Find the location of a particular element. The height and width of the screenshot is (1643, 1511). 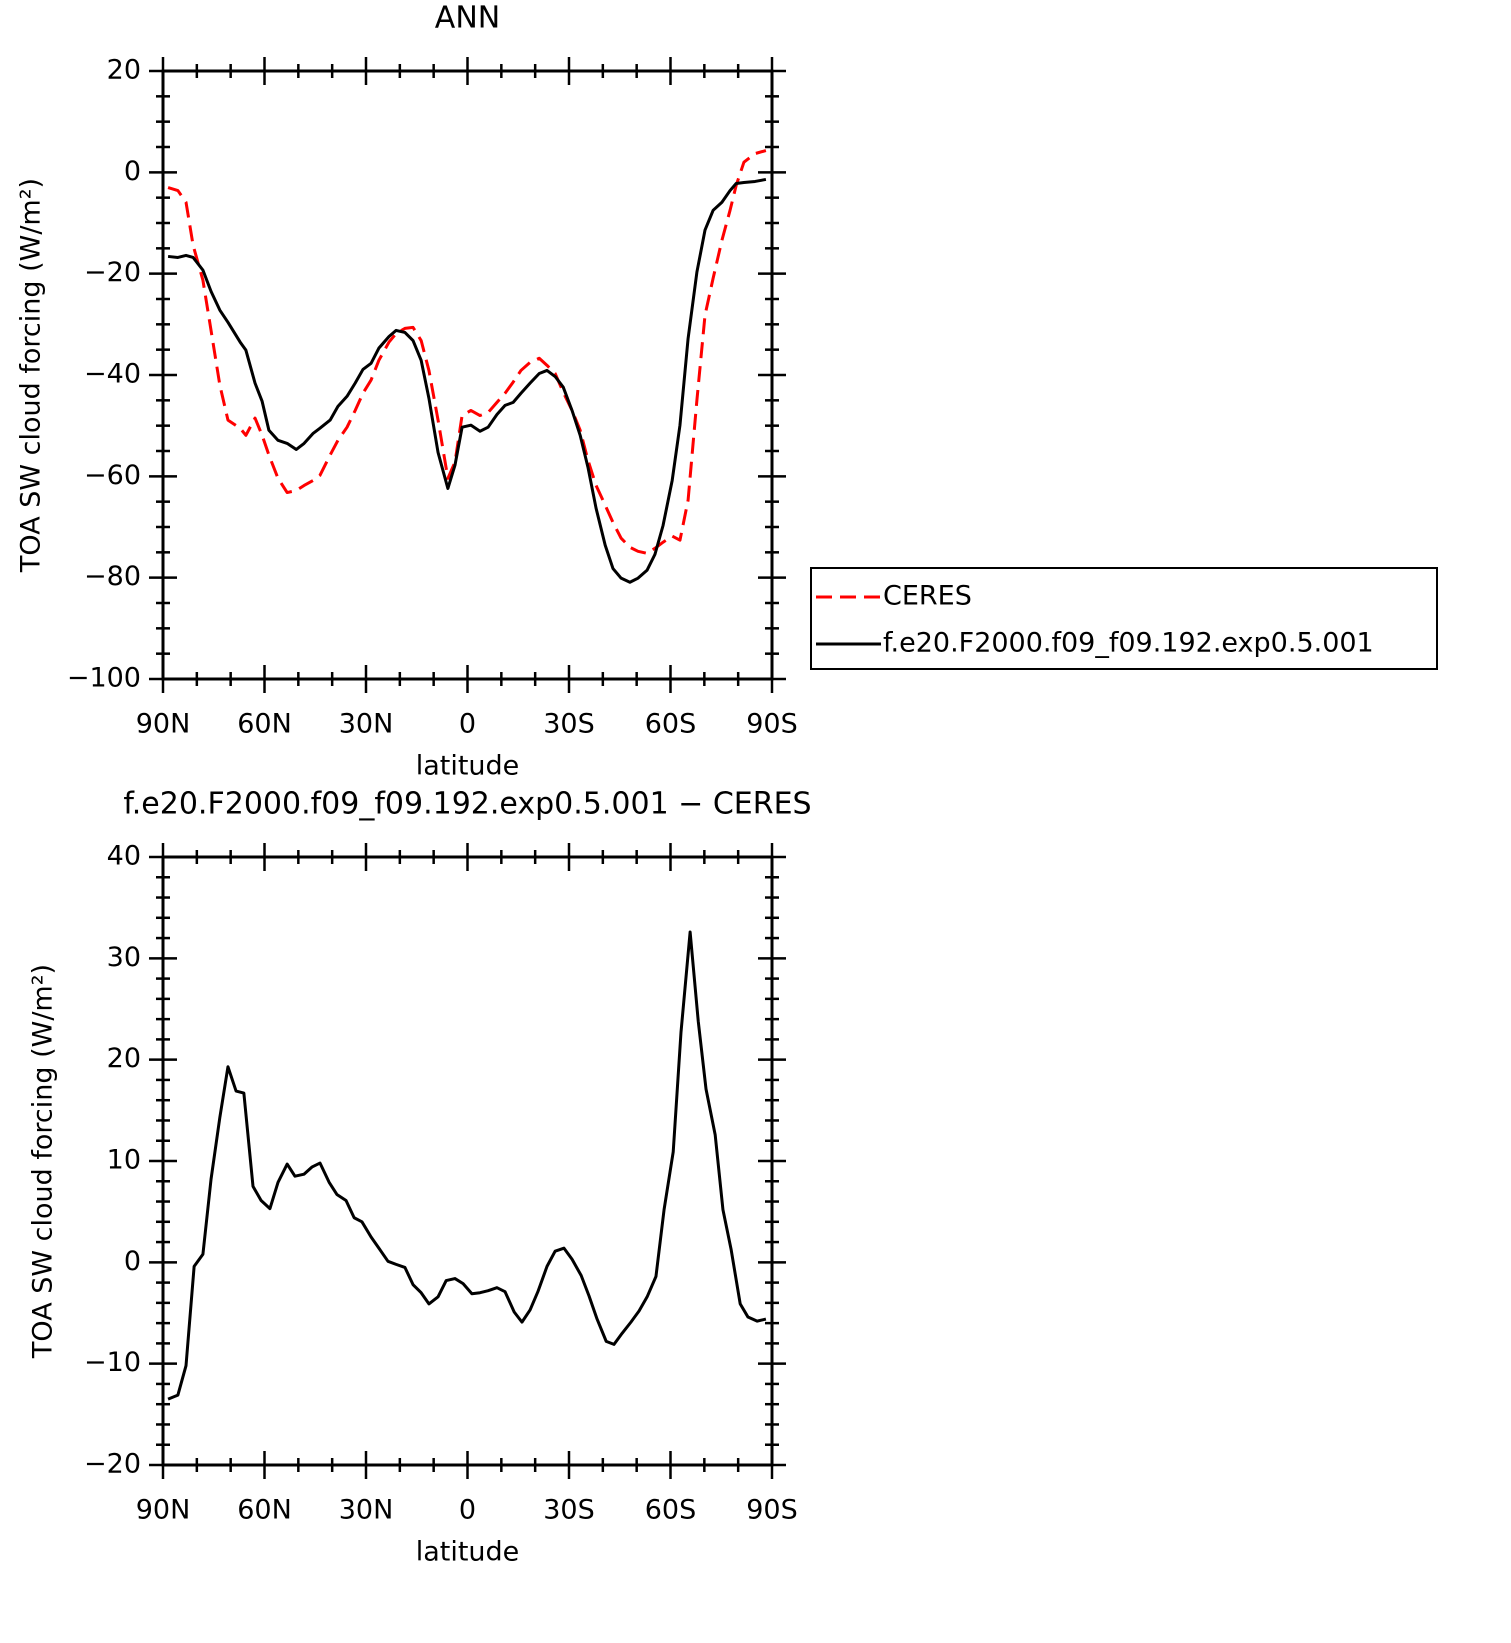

y-tick-label: 40 is located at coordinates (124, 856).